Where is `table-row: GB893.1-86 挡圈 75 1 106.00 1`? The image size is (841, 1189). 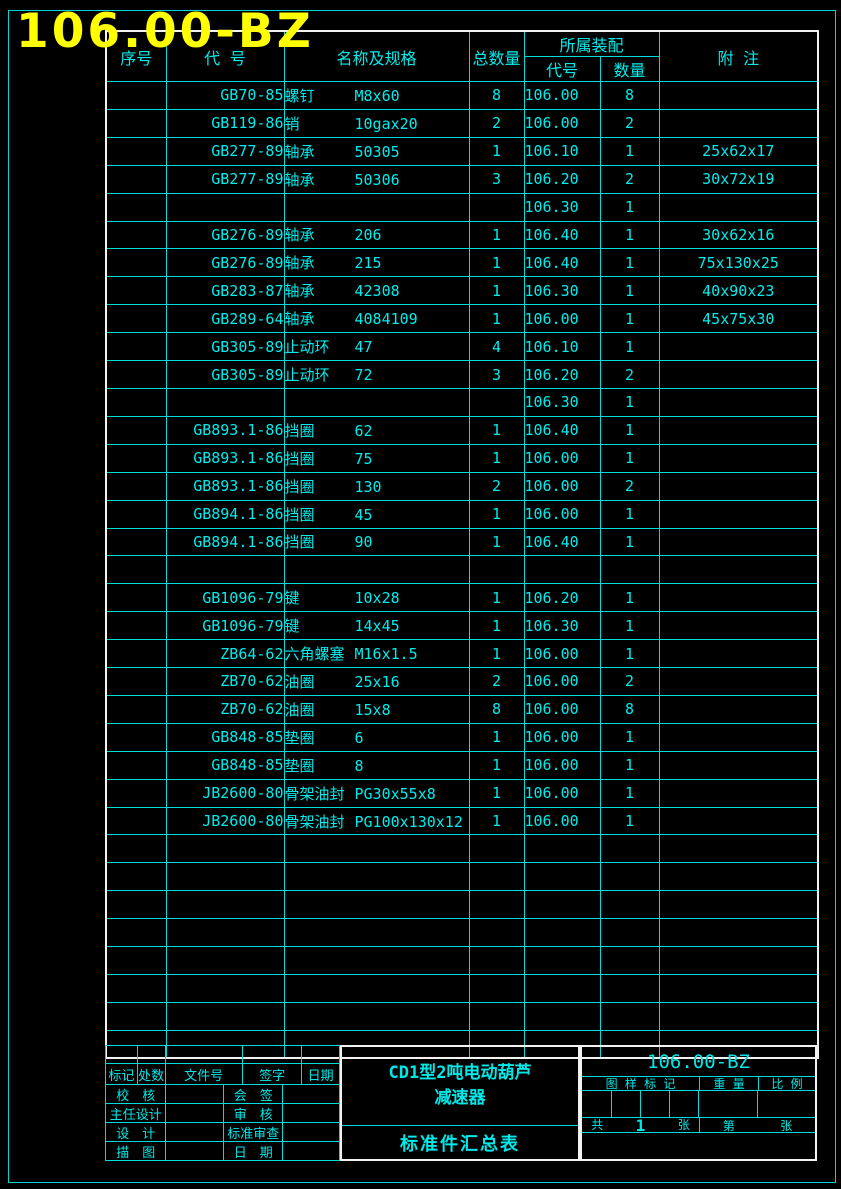 table-row: GB893.1-86 挡圈 75 1 106.00 1 is located at coordinates (462, 458).